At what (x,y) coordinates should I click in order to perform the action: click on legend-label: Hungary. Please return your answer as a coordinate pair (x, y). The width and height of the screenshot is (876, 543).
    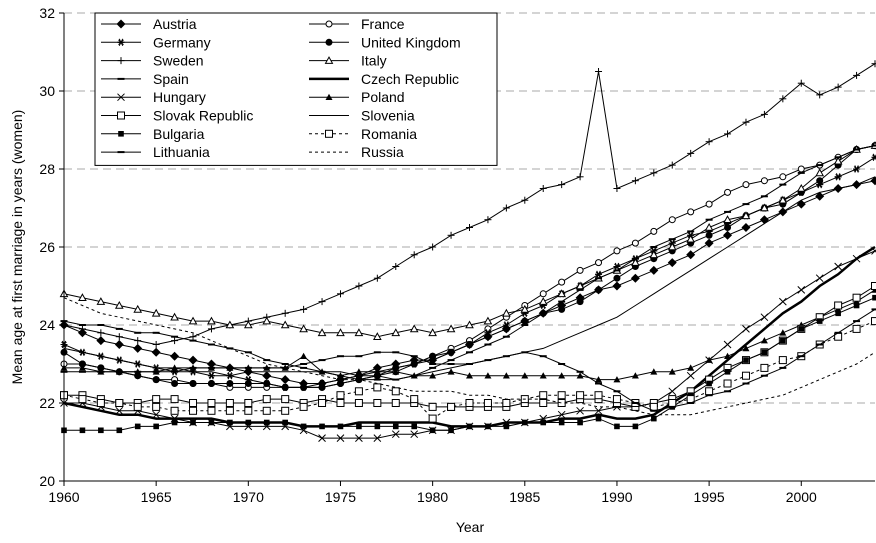
    Looking at the image, I should click on (179, 97).